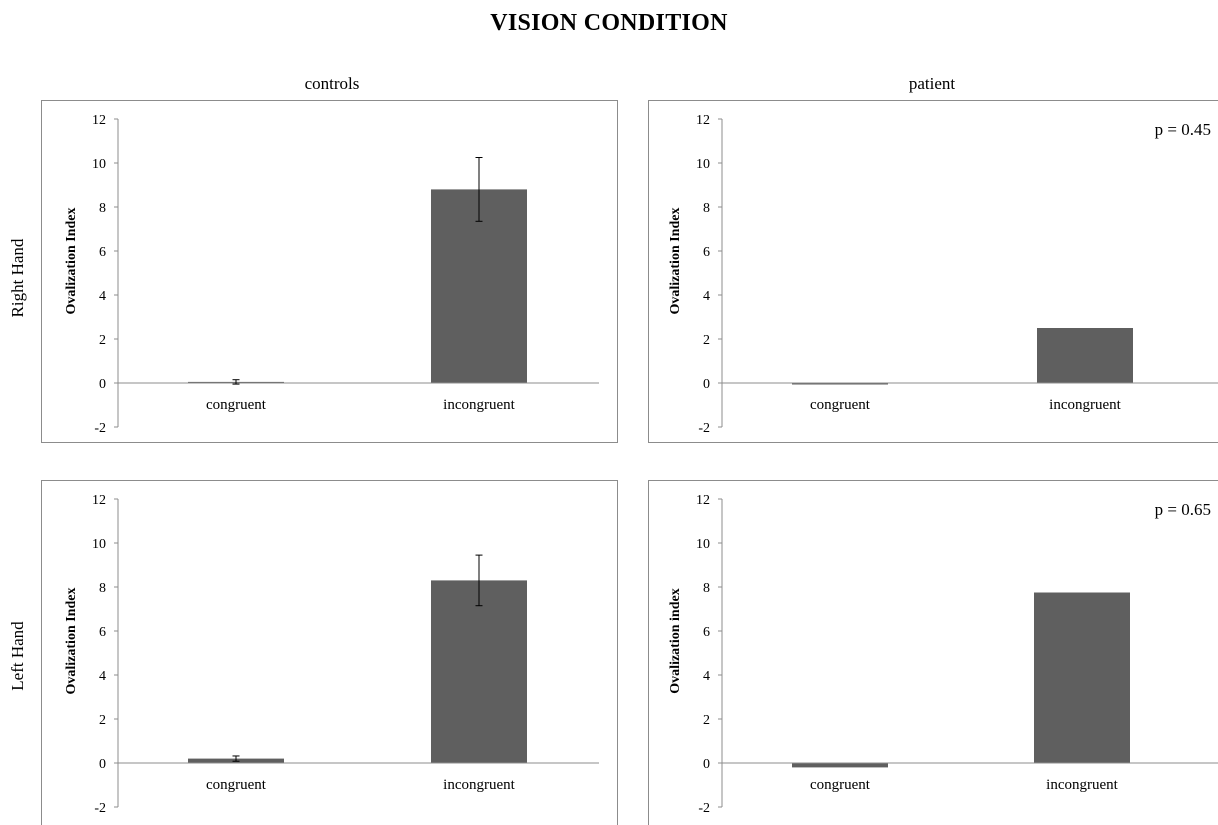 The image size is (1218, 825). Describe the element at coordinates (17, 656) in the screenshot. I see `row-title-left-hand: Left Hand` at that location.